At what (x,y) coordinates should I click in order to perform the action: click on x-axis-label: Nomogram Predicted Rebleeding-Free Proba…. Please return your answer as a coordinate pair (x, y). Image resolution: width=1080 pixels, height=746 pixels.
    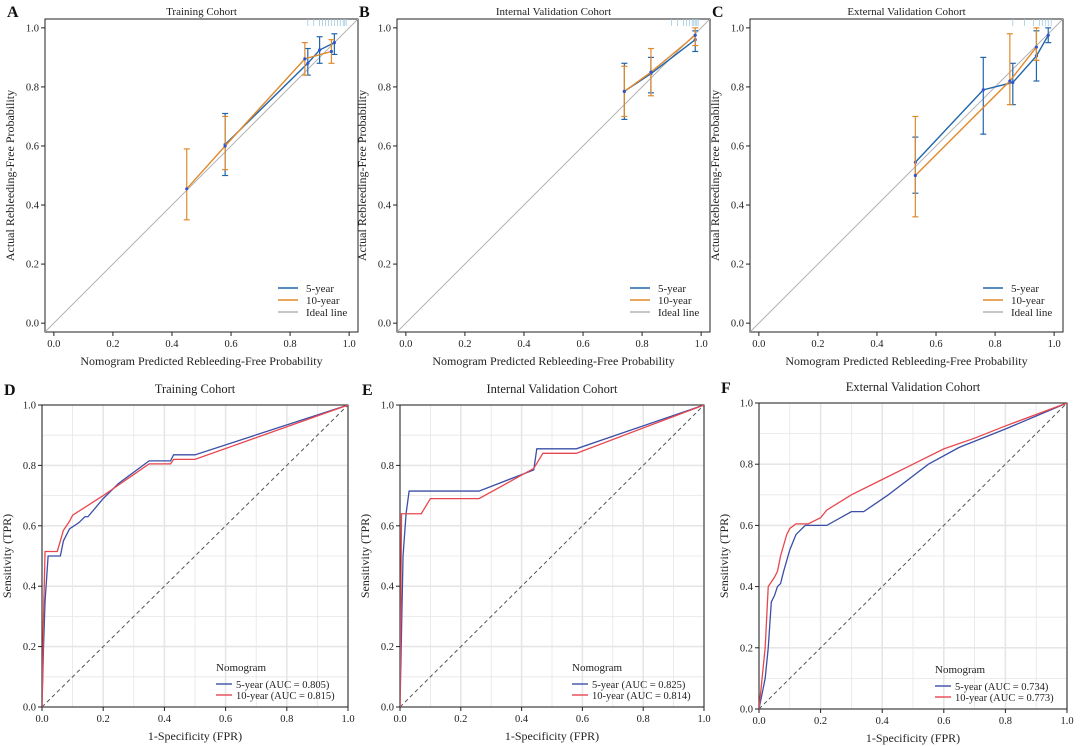
    Looking at the image, I should click on (553, 361).